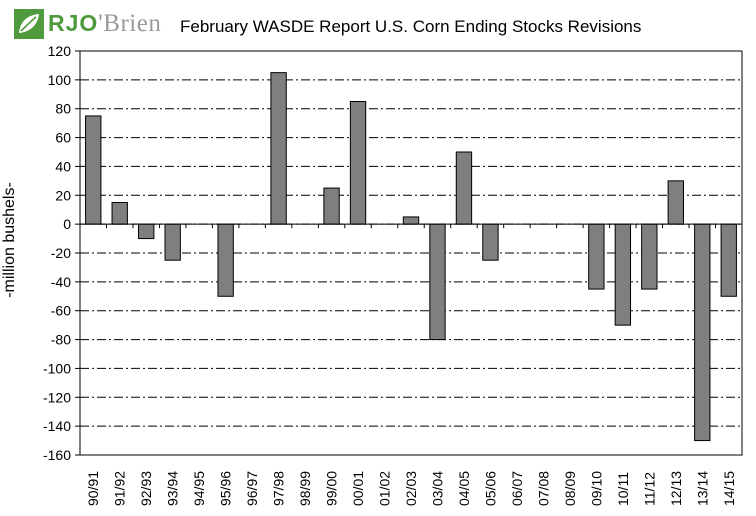 This screenshot has height=516, width=756. Describe the element at coordinates (57, 426) in the screenshot. I see `y-tick-label: -140` at that location.